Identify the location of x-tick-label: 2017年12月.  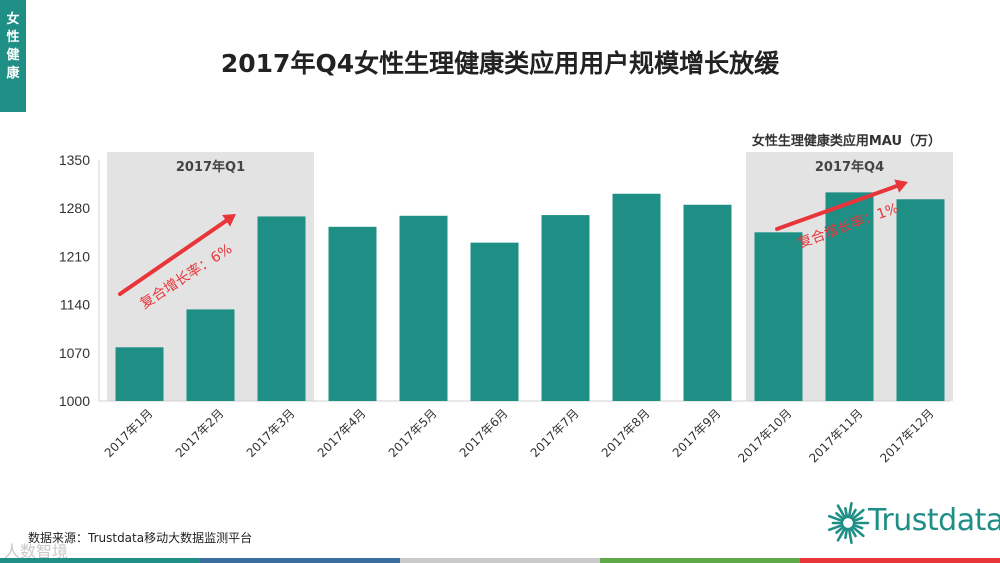
(906, 435).